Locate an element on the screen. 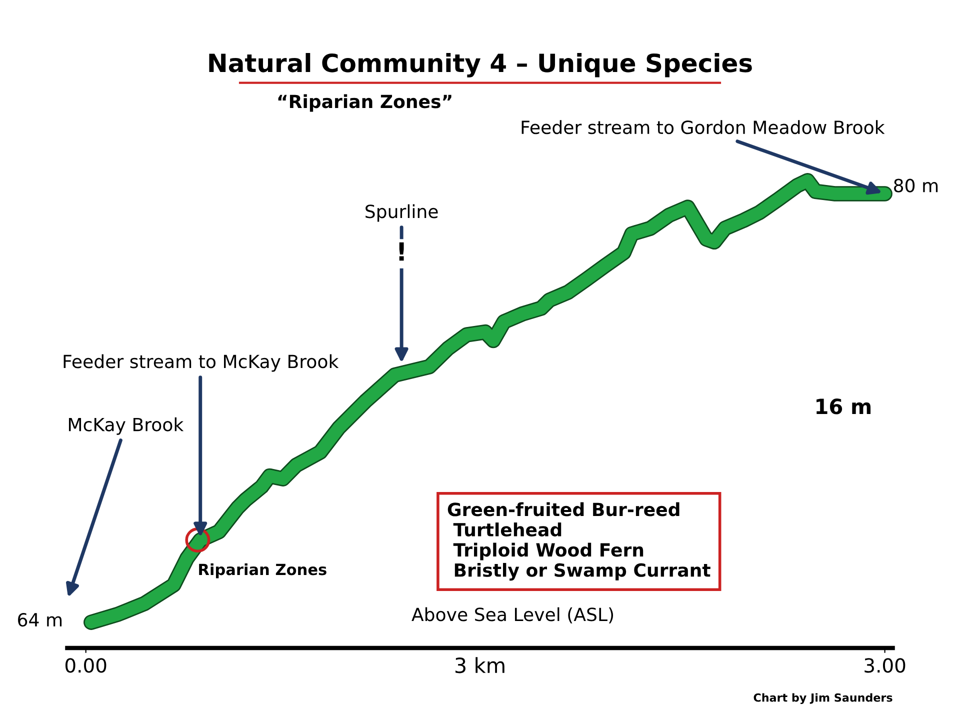 Image resolution: width=960 pixels, height=720 pixels. annotation: Riparian Zones is located at coordinates (262, 570).